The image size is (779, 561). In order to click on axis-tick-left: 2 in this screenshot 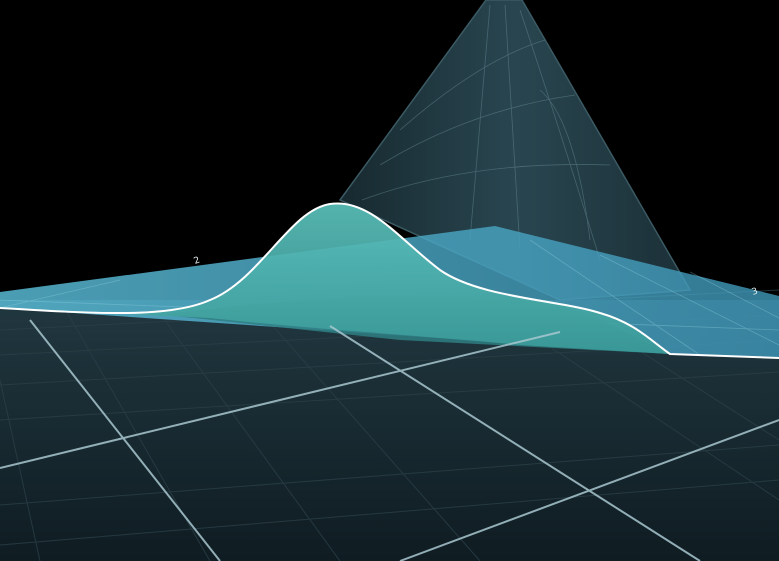, I will do `click(197, 260)`.